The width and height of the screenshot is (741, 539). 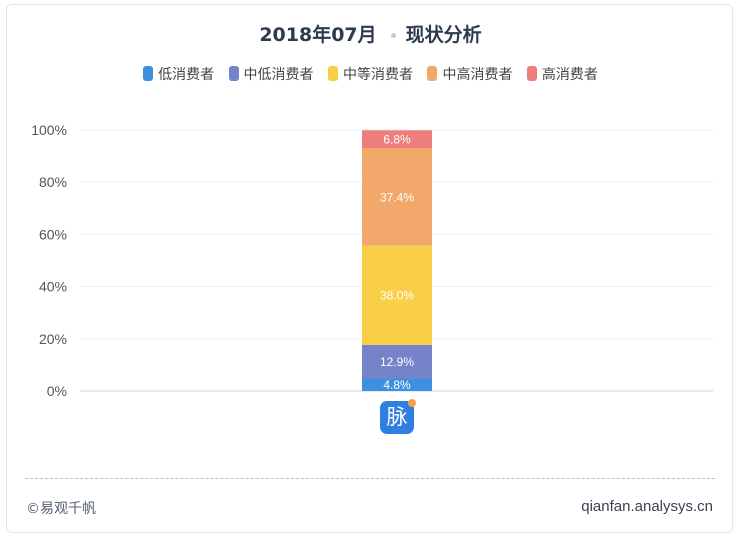 What do you see at coordinates (53, 287) in the screenshot?
I see `y-tick-label: 40%` at bounding box center [53, 287].